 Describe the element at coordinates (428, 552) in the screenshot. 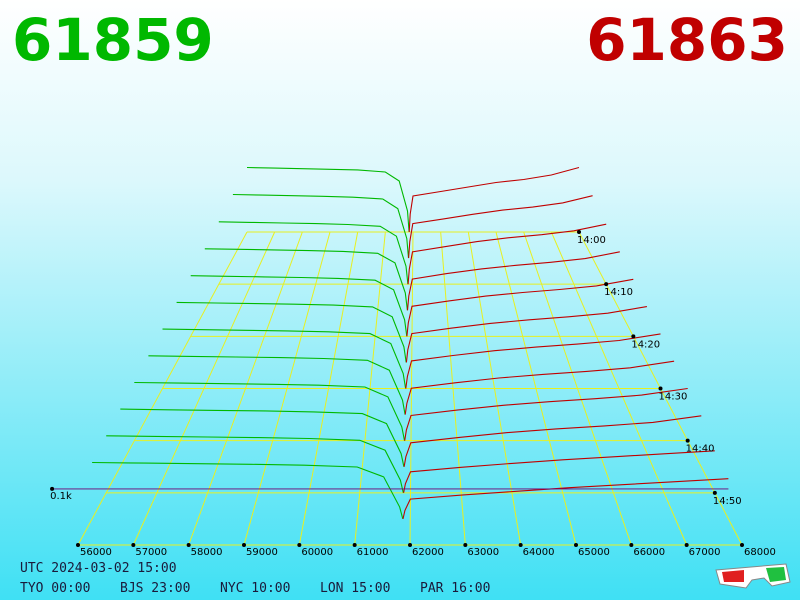

I see `x-tick-label: 62000` at that location.